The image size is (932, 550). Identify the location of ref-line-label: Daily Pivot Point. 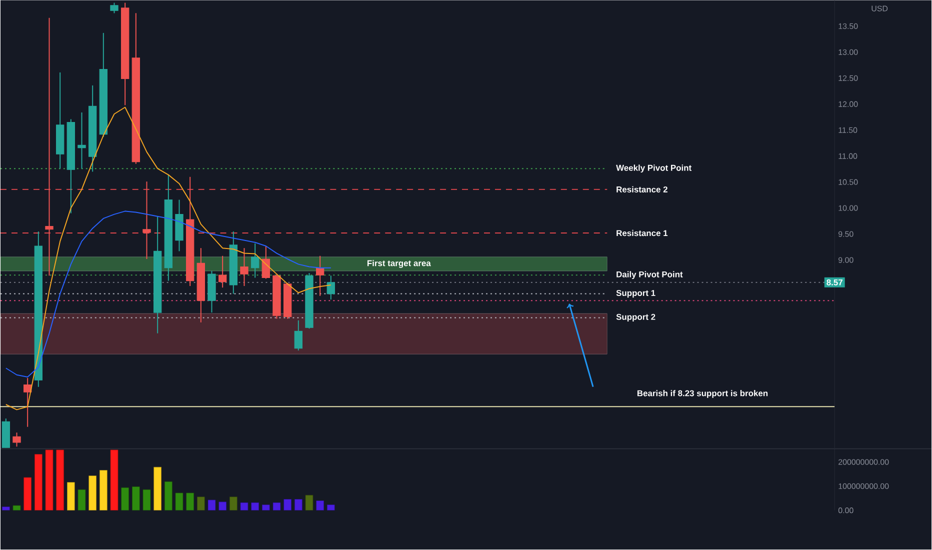
(649, 275).